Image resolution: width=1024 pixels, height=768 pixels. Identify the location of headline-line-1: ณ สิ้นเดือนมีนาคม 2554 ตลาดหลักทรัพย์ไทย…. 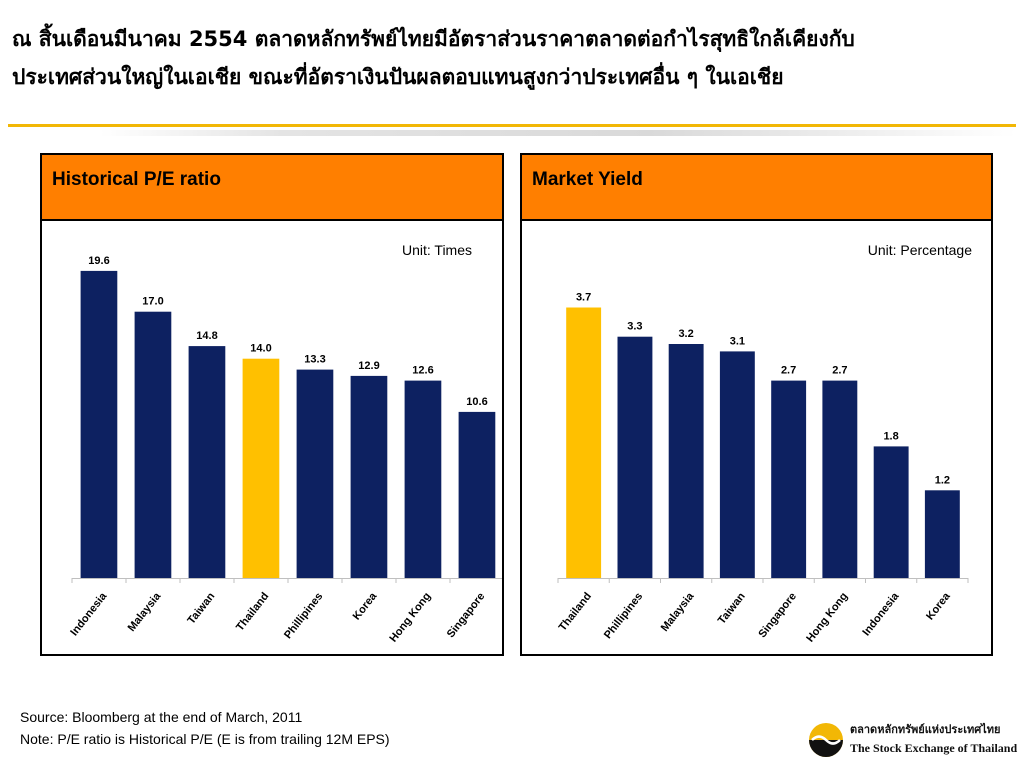
(433, 39).